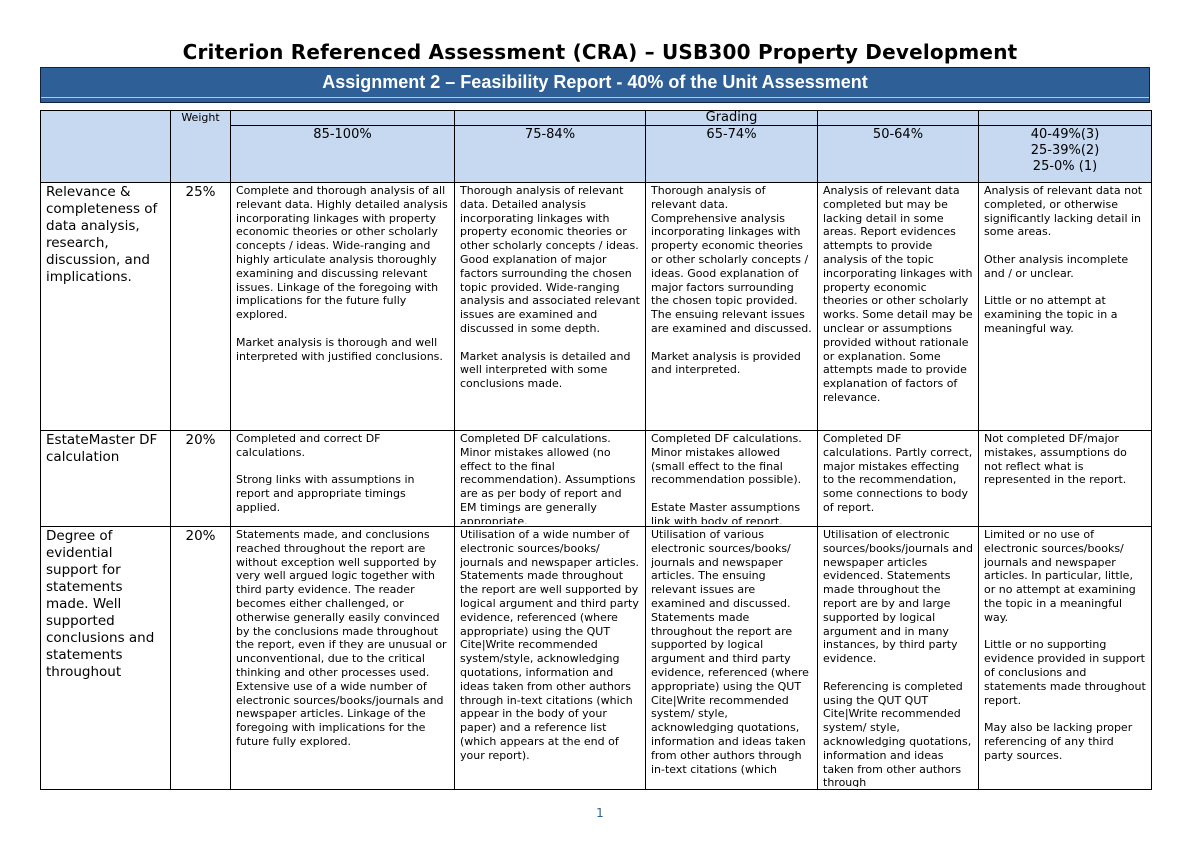 Image resolution: width=1200 pixels, height=849 pixels. What do you see at coordinates (600, 813) in the screenshot?
I see `page-number: 1` at bounding box center [600, 813].